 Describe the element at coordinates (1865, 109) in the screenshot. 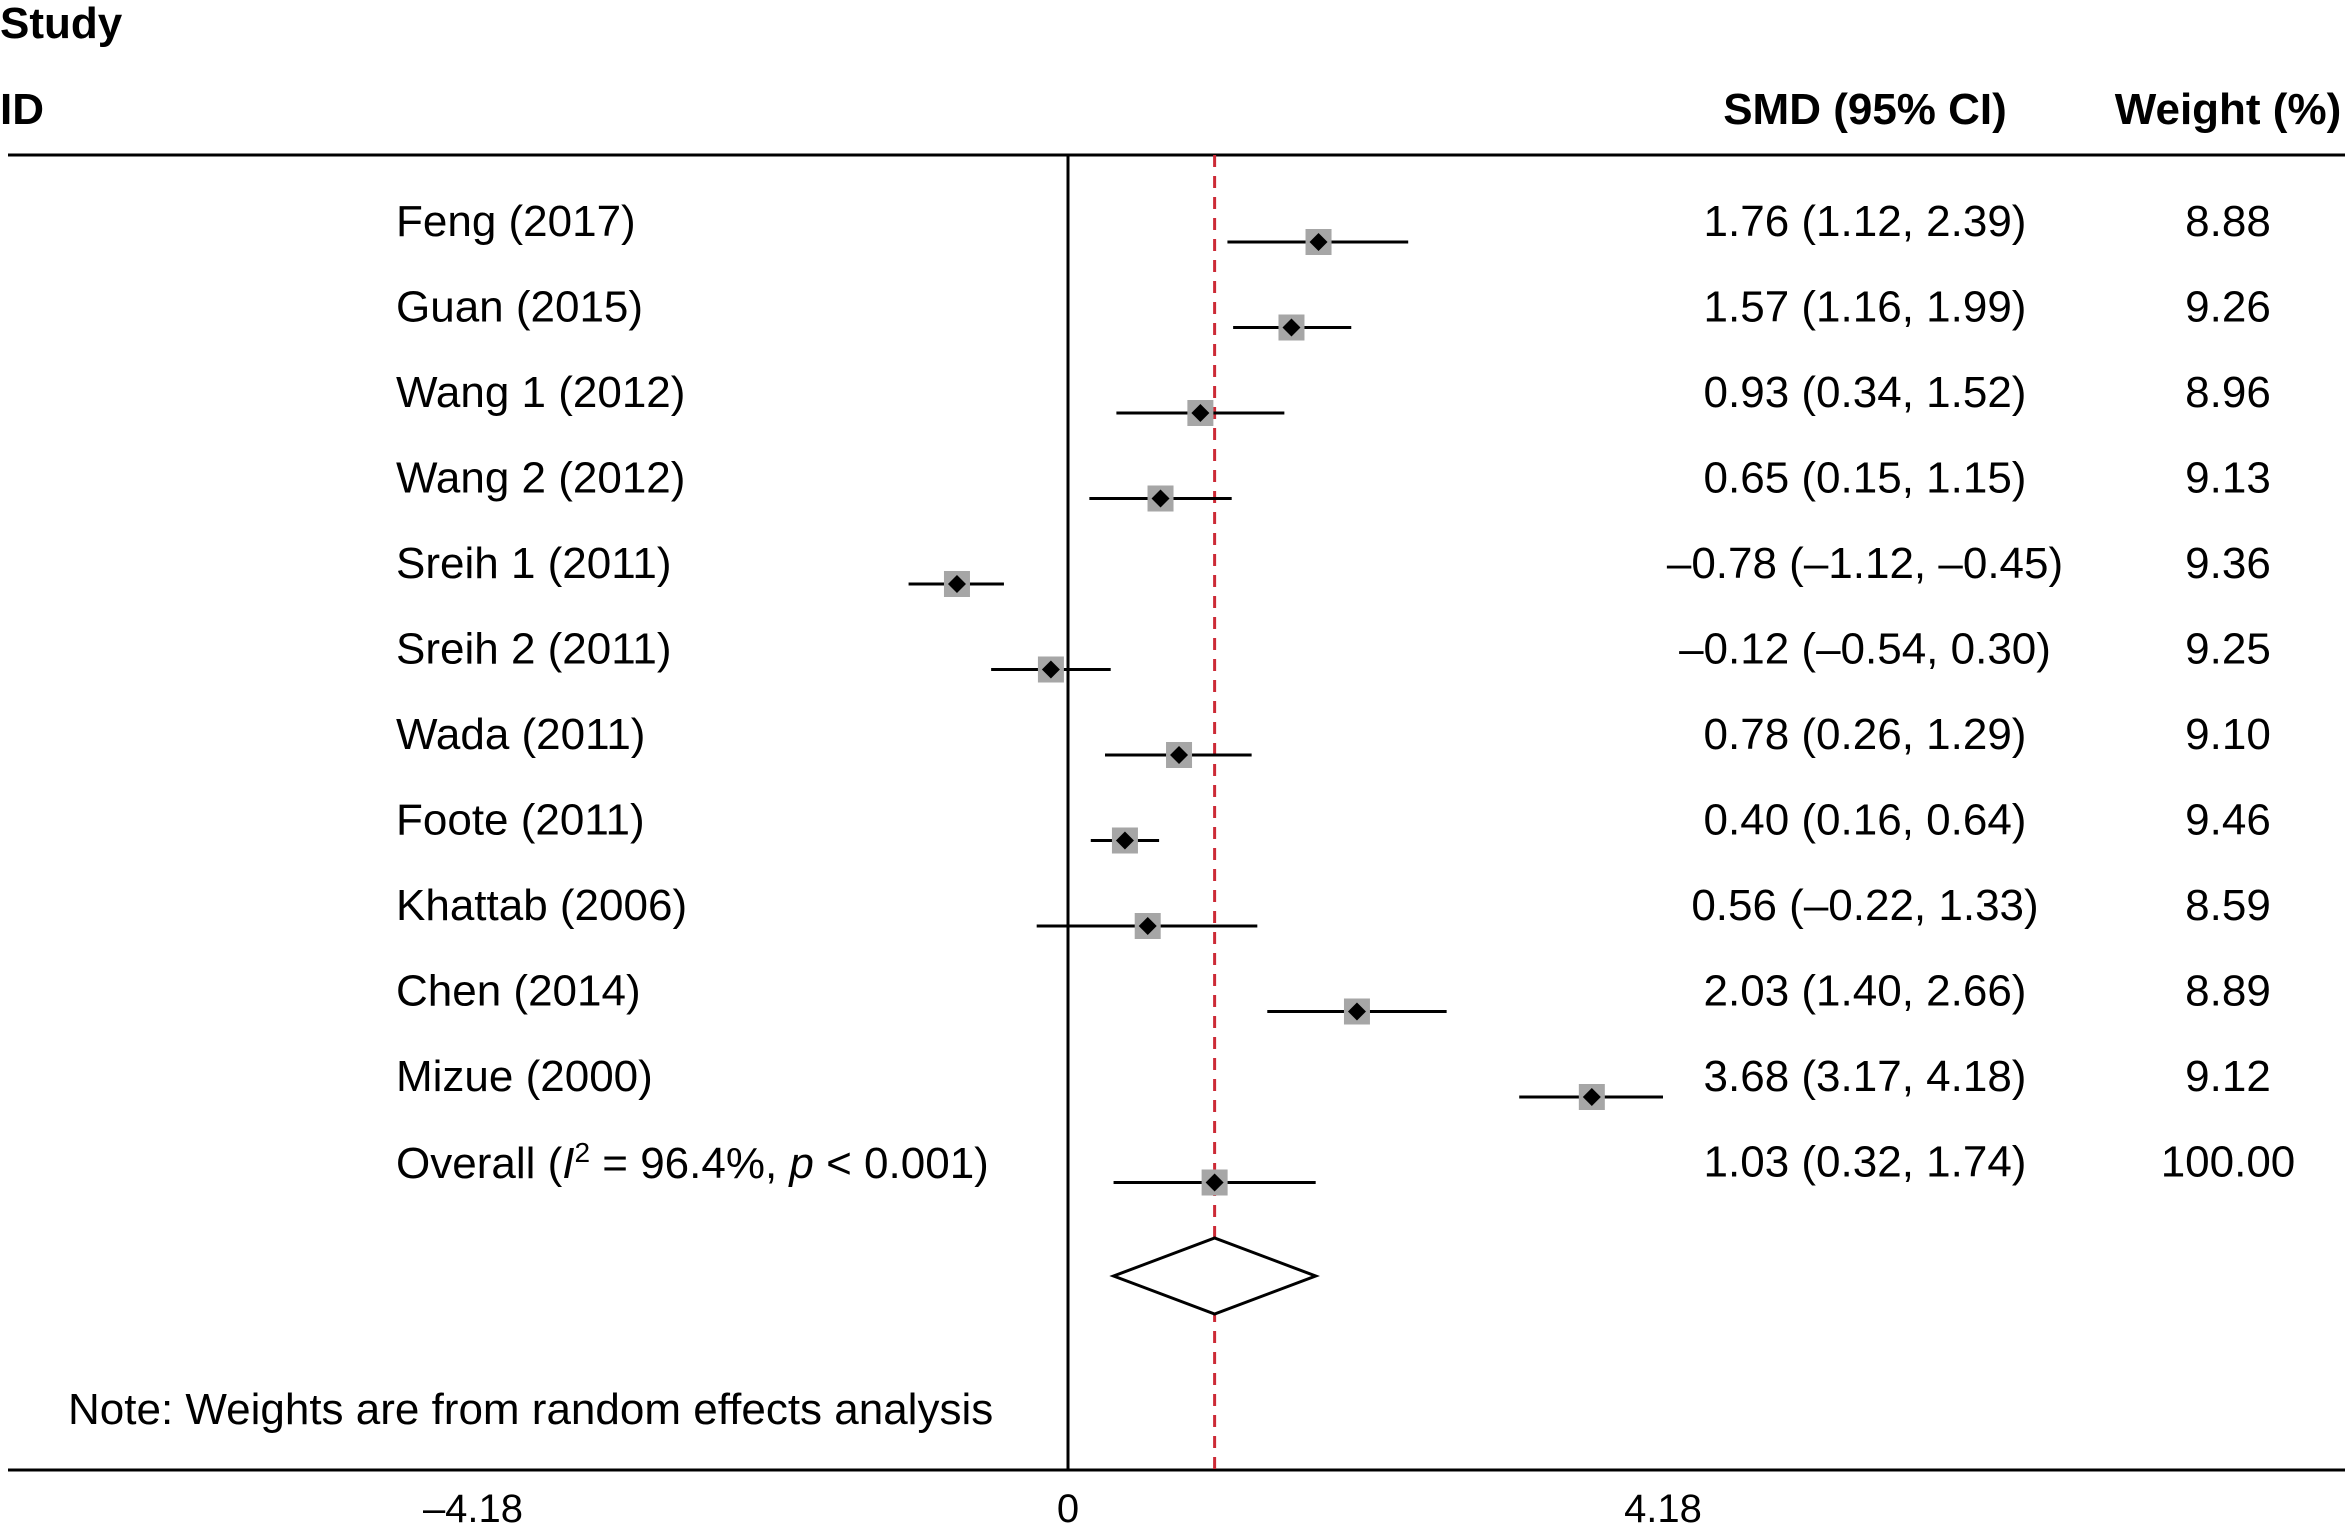

I see `header-smd: SMD (95% CI)` at that location.